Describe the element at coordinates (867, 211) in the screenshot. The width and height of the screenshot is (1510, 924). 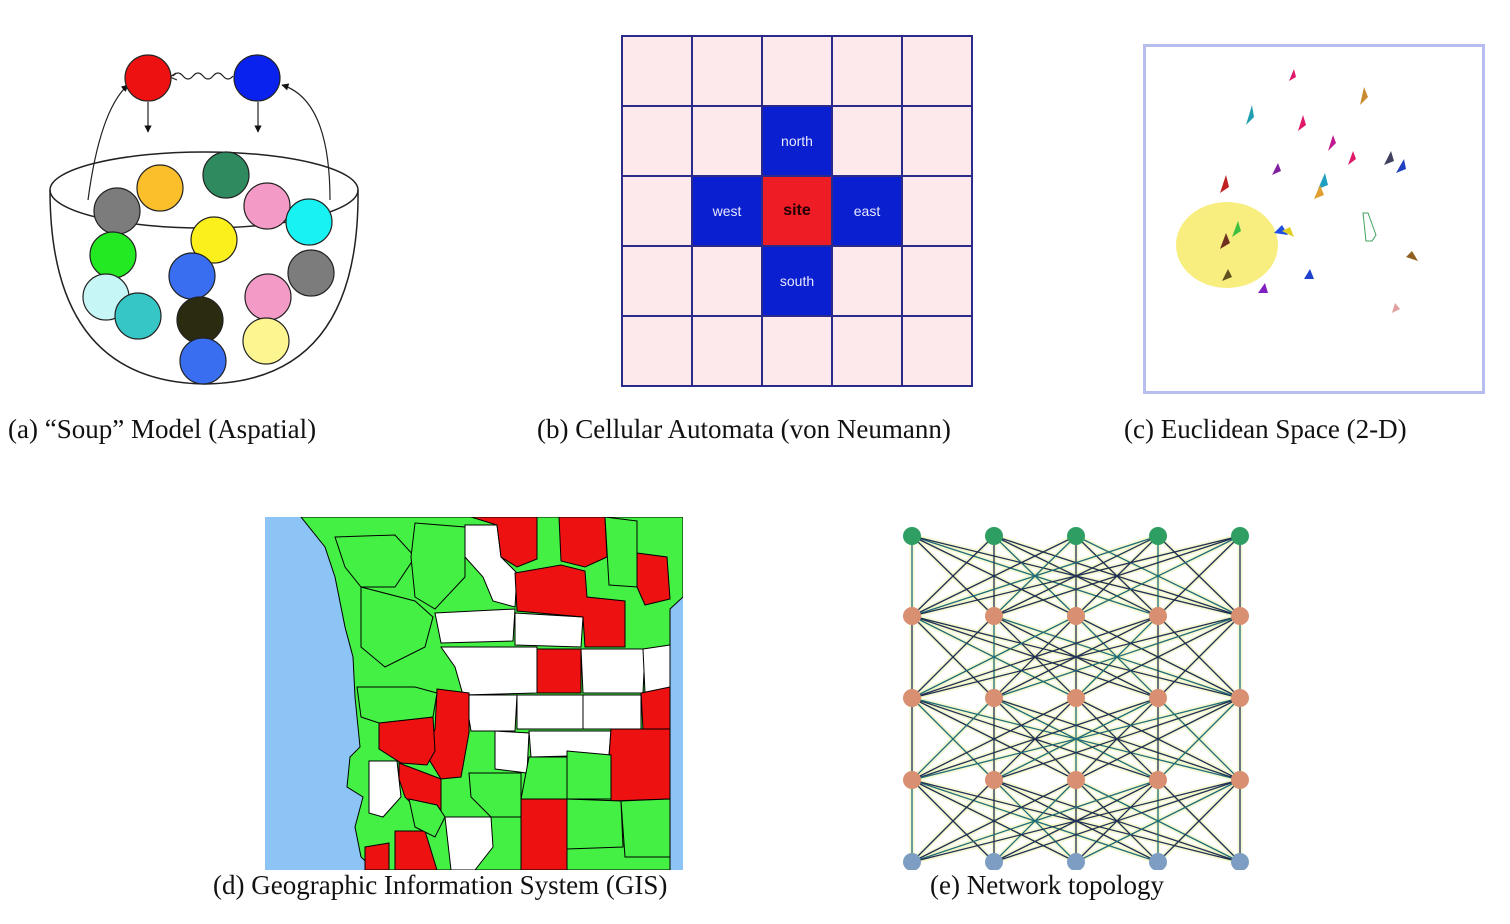
I see `cell-east: east` at that location.